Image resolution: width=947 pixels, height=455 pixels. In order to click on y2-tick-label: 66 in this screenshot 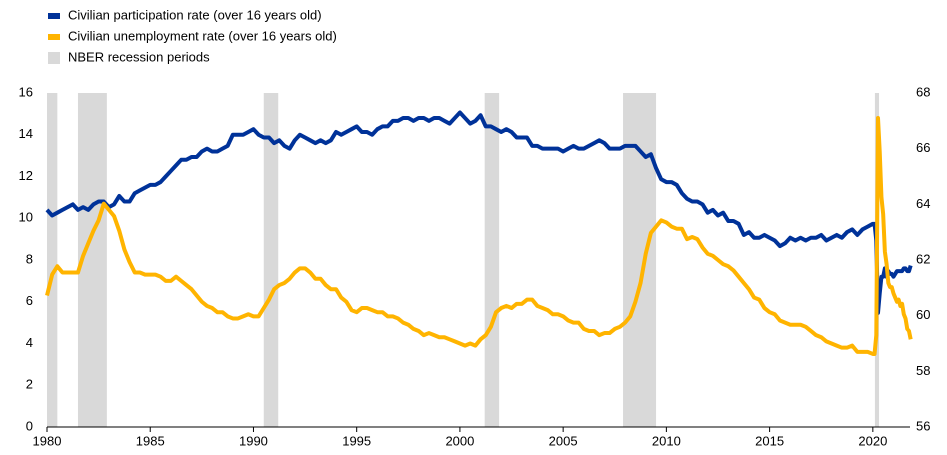, I will do `click(923, 147)`.